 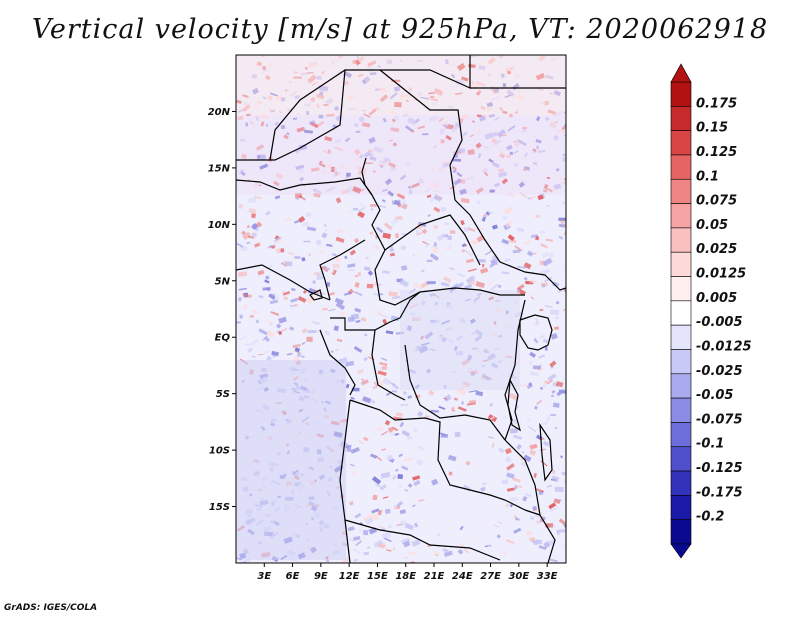 What do you see at coordinates (405, 576) in the screenshot?
I see `lon-label: 18E` at bounding box center [405, 576].